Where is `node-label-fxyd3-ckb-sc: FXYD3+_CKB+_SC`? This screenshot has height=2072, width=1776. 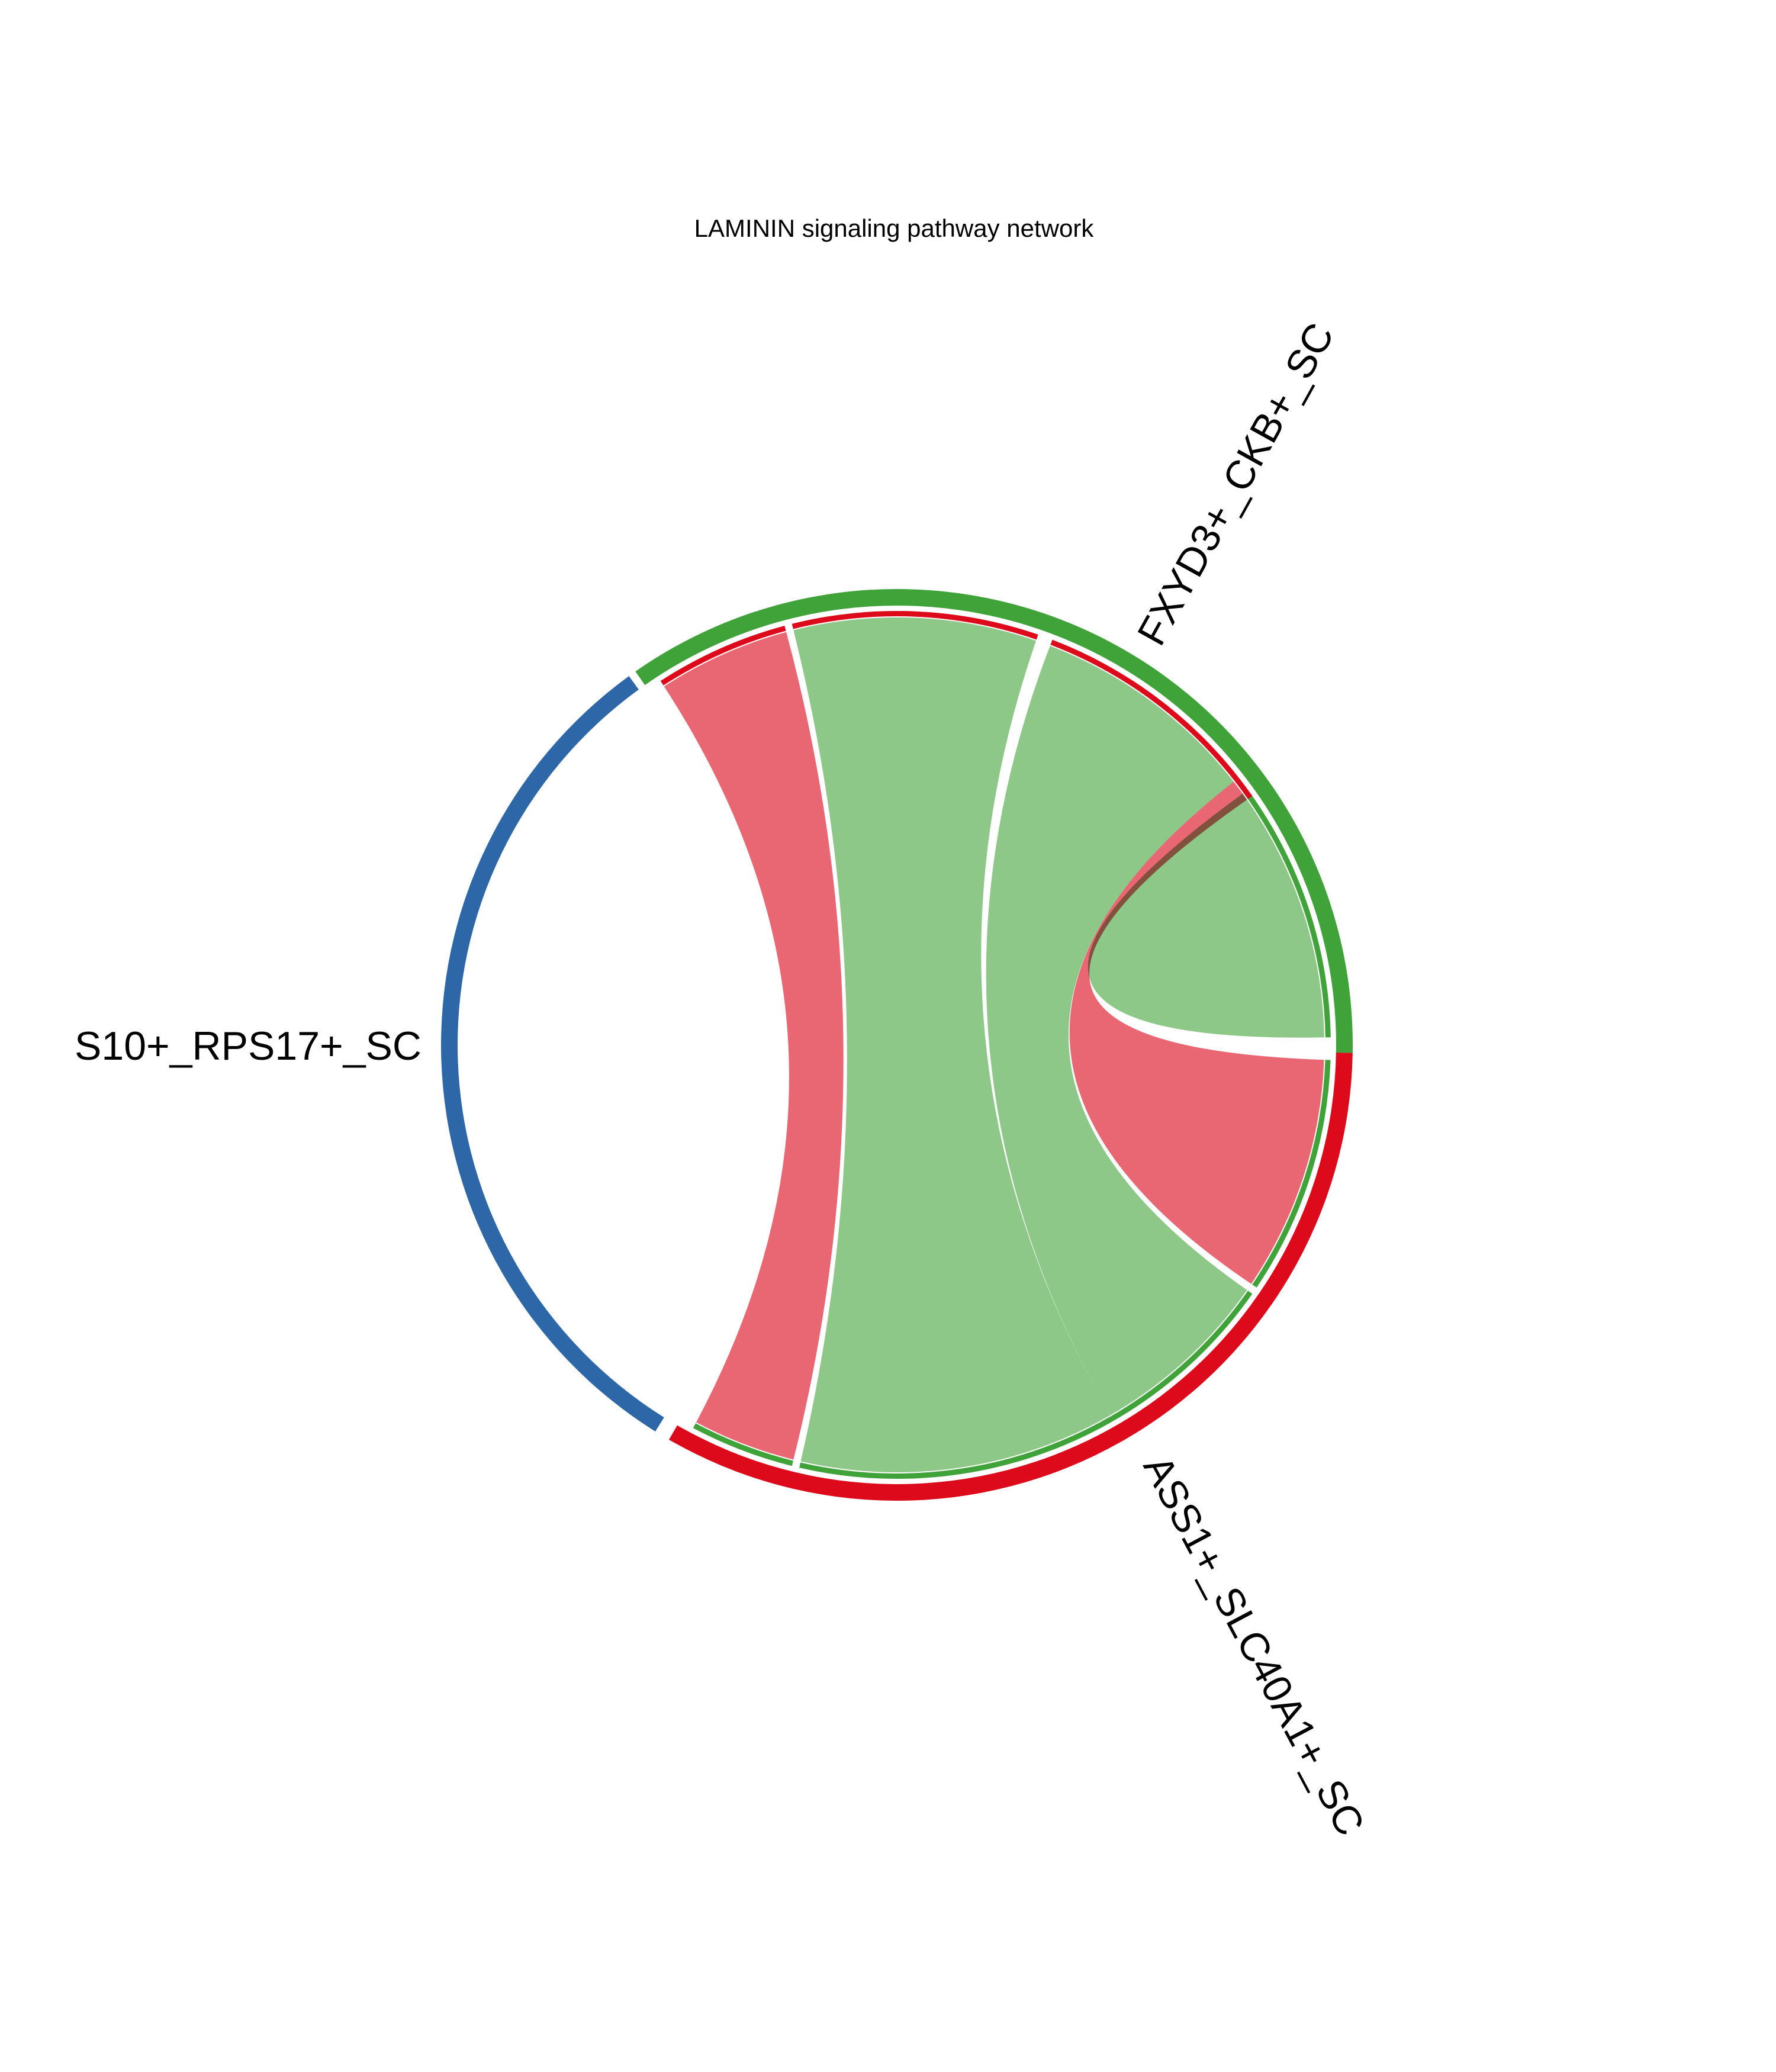 node-label-fxyd3-ckb-sc: FXYD3+_CKB+_SC is located at coordinates (1236, 484).